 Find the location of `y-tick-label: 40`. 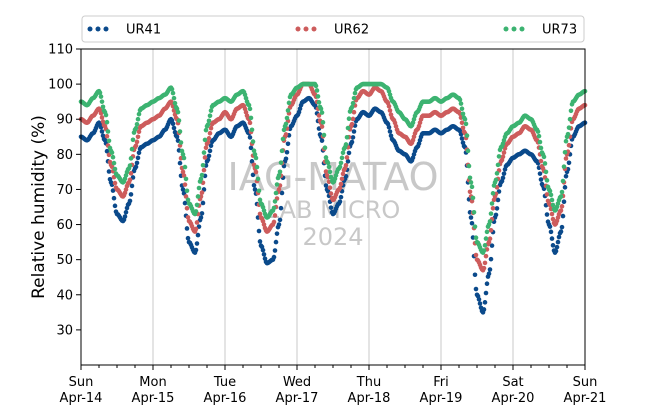

y-tick-label: 40 is located at coordinates (64, 295).